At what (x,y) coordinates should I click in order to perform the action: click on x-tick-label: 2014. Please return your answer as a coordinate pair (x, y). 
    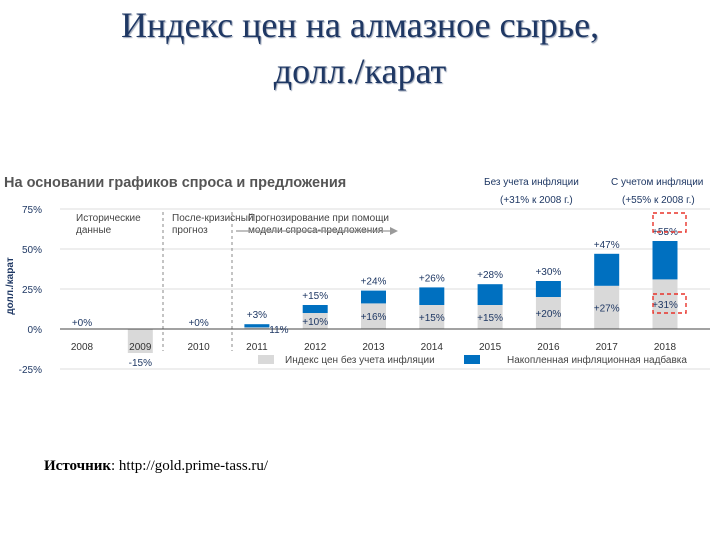
    Looking at the image, I should click on (432, 347).